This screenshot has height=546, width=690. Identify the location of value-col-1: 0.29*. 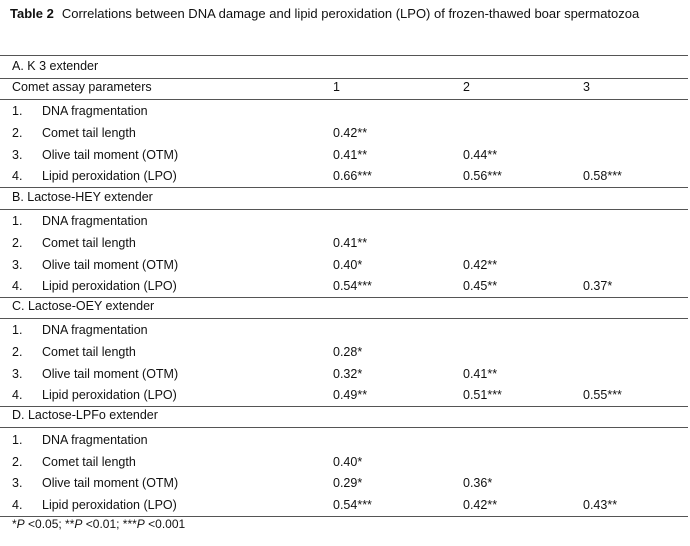
(348, 483).